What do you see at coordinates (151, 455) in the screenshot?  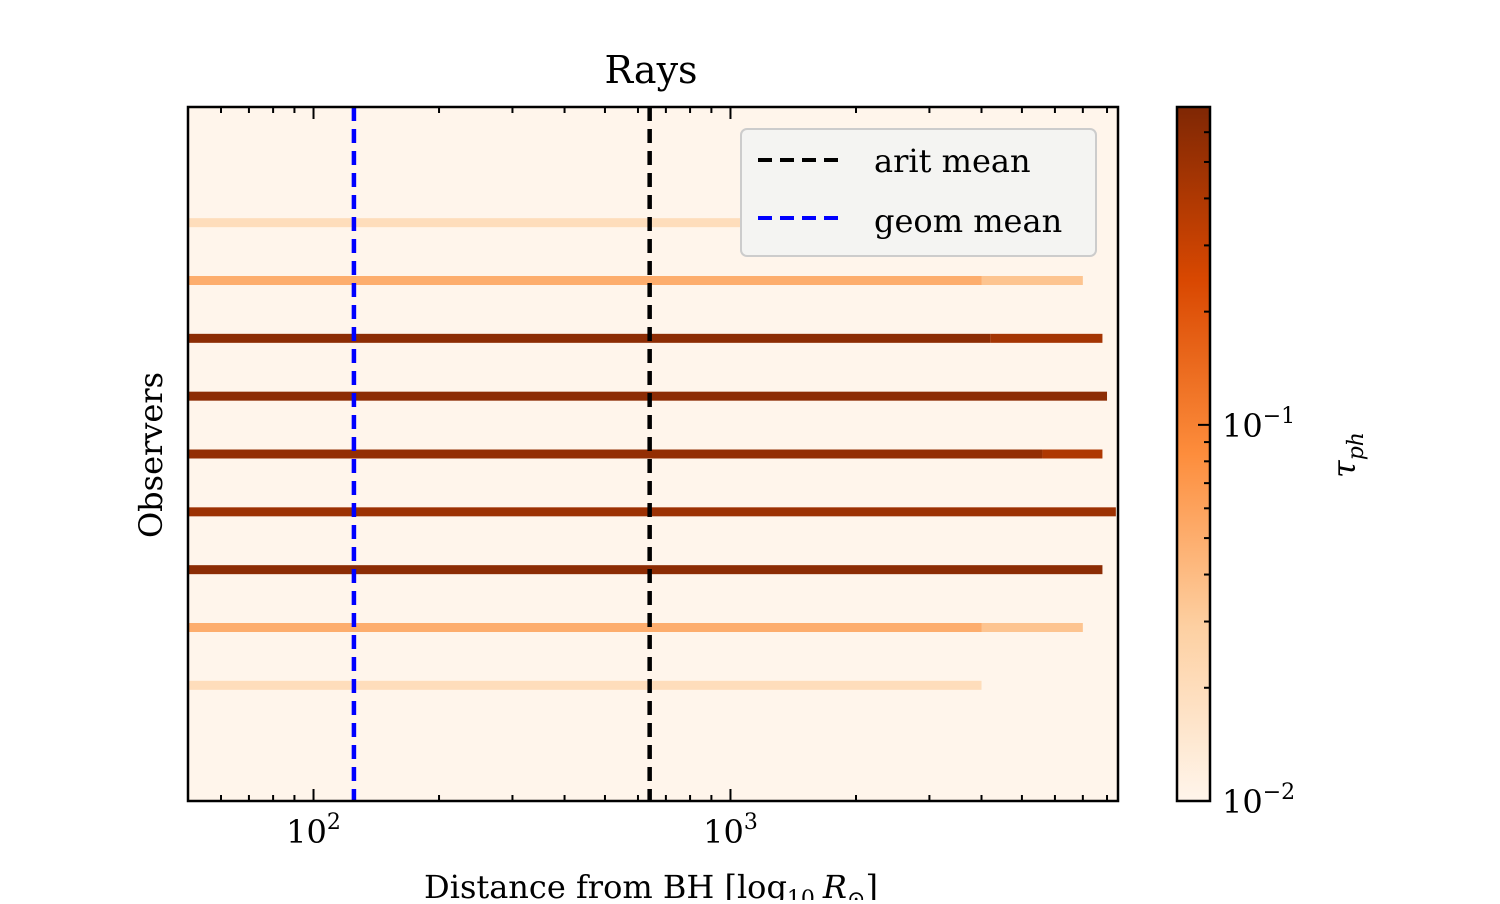 I see `y-axis-label: Observers` at bounding box center [151, 455].